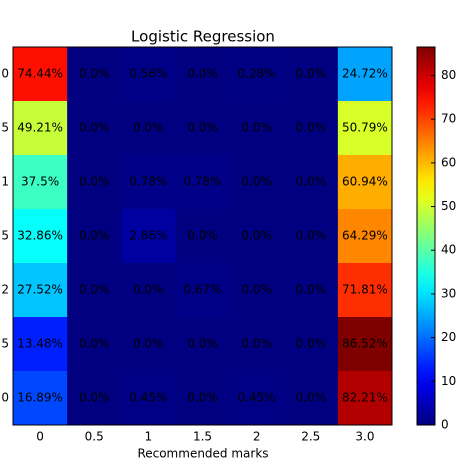  I want to click on colorbar-tick-label: 20, so click(448, 337).